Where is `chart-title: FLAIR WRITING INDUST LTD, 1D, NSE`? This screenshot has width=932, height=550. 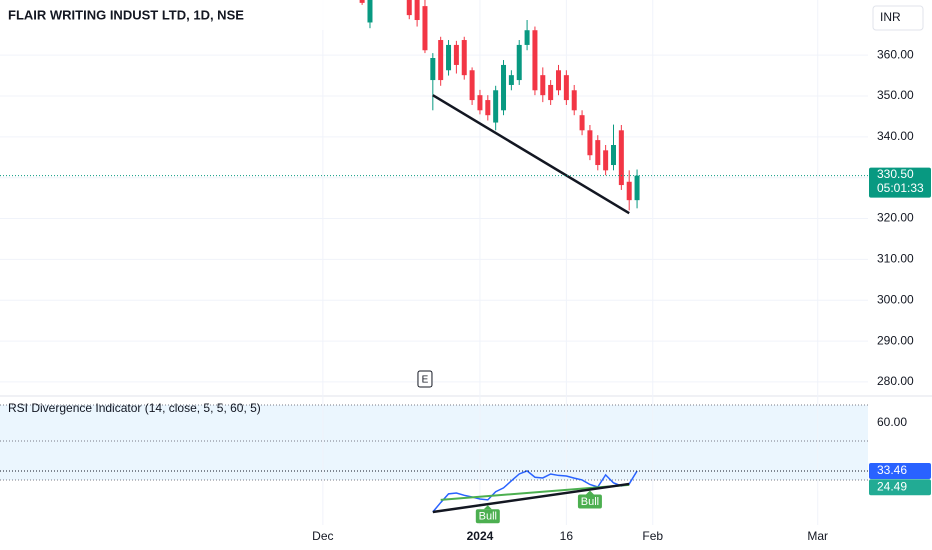 chart-title: FLAIR WRITING INDUST LTD, 1D, NSE is located at coordinates (126, 14).